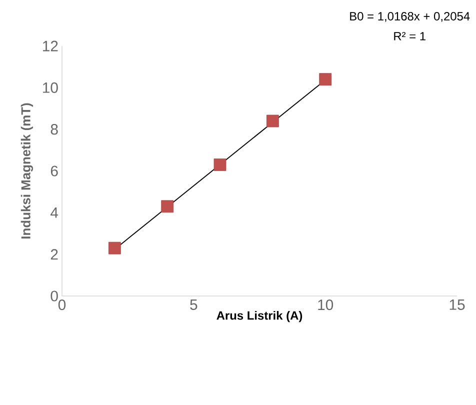 Image resolution: width=476 pixels, height=405 pixels. I want to click on y-axis-title: Induksi Magnetik (mT), so click(27, 170).